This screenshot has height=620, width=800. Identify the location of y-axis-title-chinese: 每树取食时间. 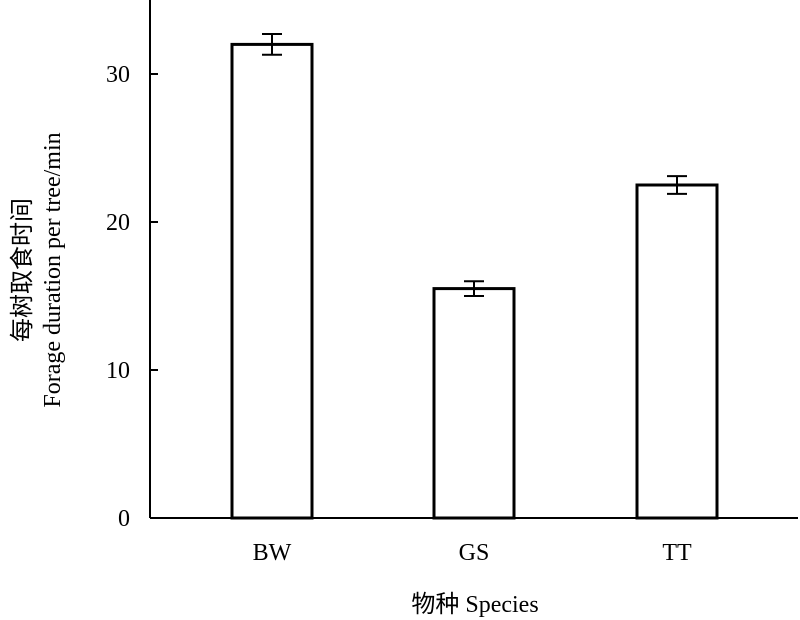
(22, 270).